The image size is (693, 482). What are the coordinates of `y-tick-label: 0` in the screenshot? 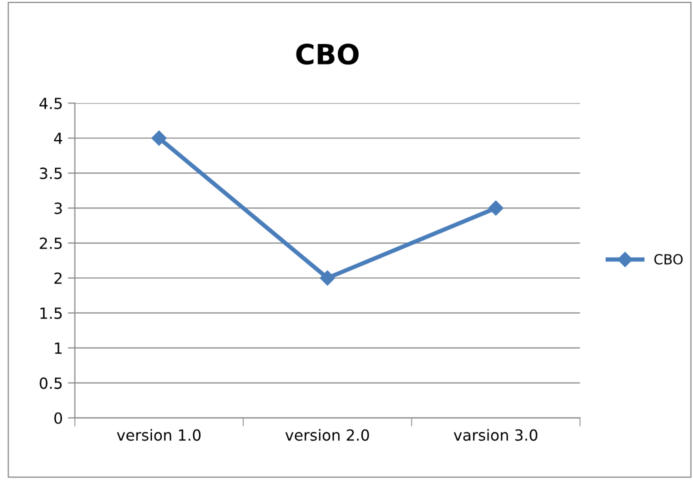 It's located at (58, 418).